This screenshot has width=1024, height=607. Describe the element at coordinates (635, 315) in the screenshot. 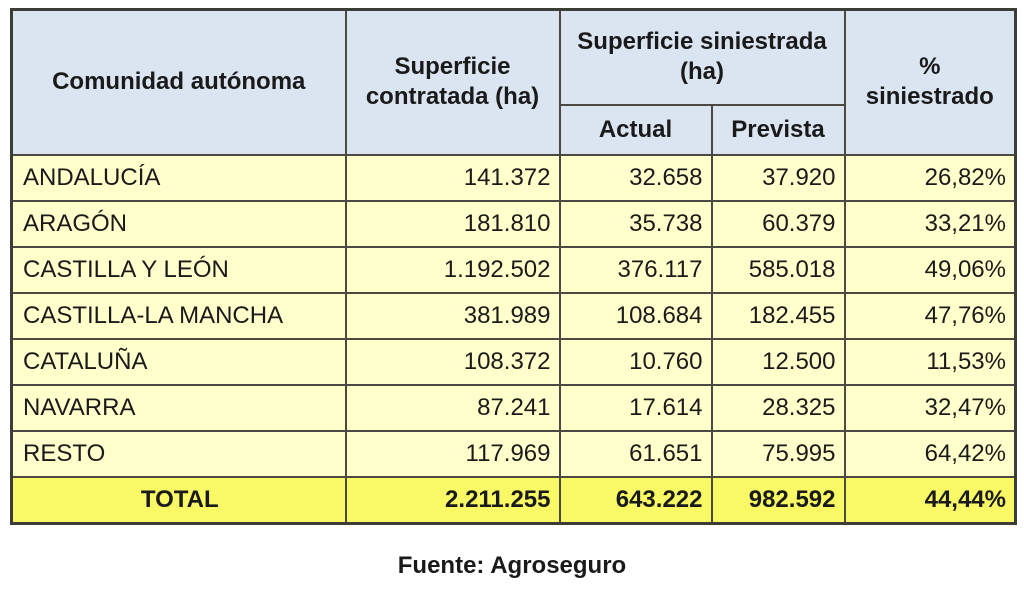

I see `actual-value: 108.684` at that location.